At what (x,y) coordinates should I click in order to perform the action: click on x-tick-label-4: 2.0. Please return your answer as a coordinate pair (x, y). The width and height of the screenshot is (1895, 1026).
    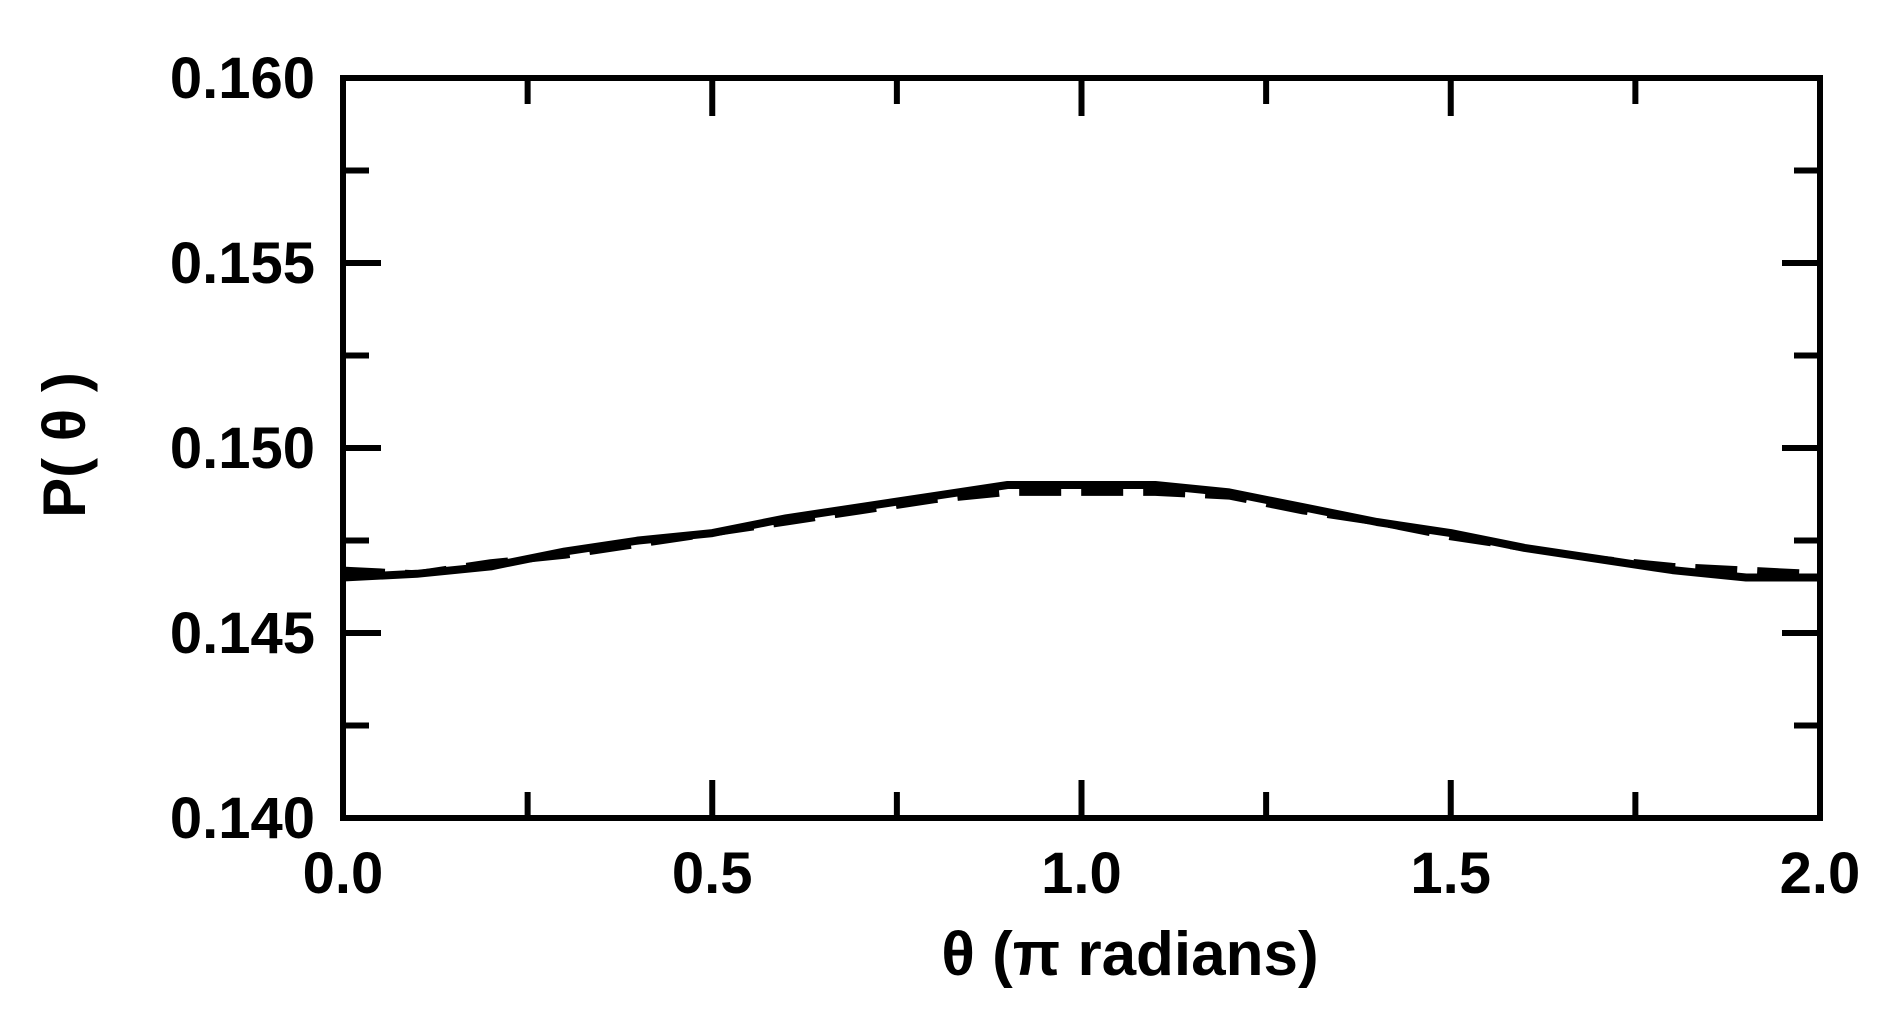
    Looking at the image, I should click on (1820, 873).